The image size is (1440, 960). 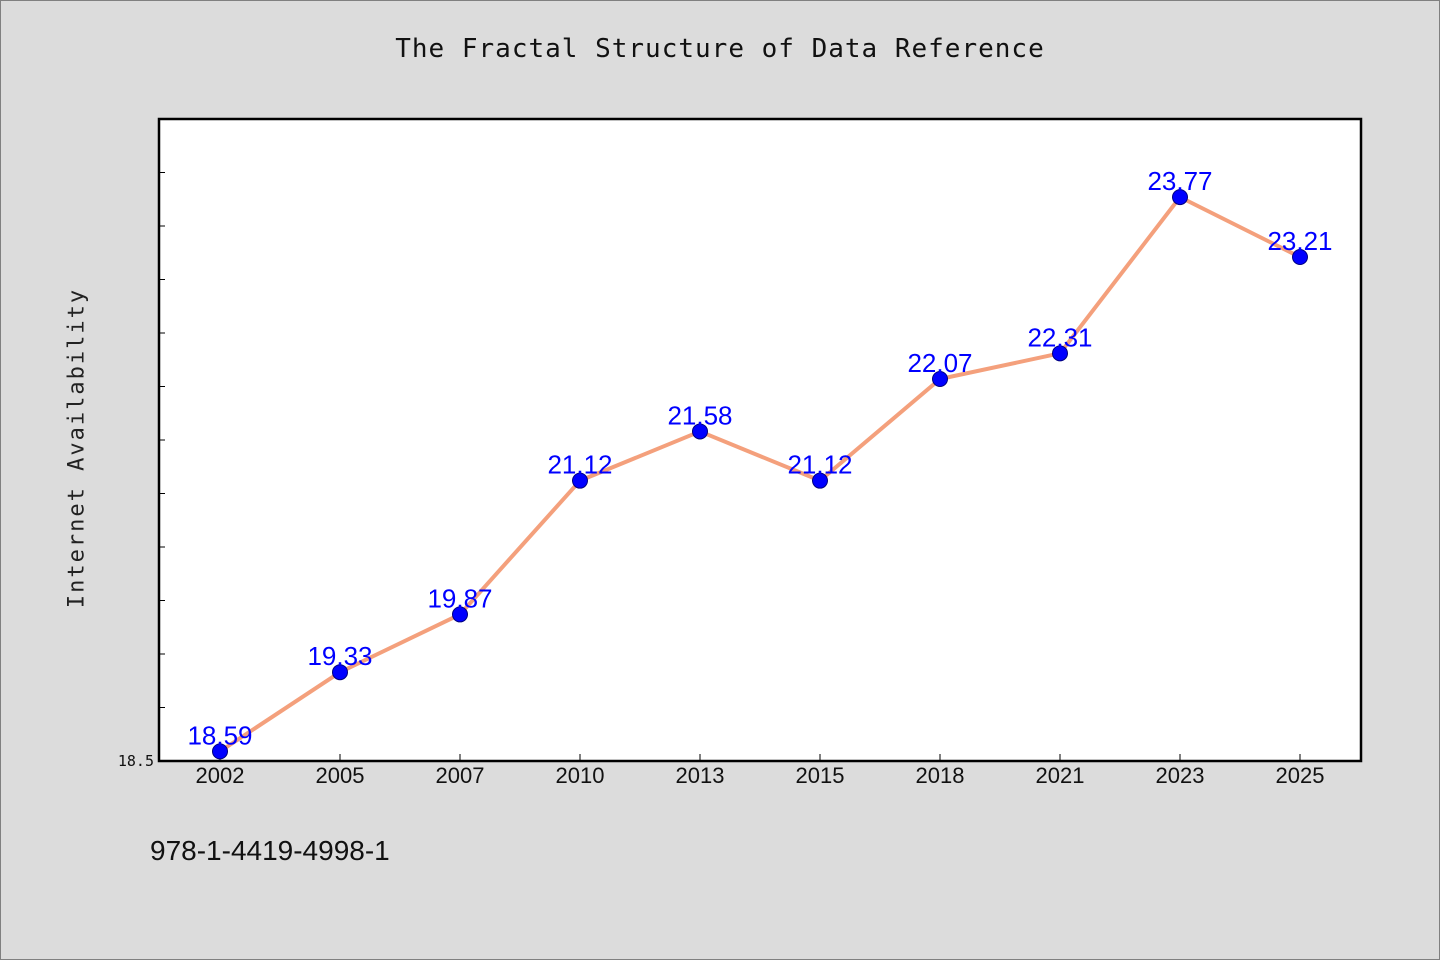 What do you see at coordinates (1180, 775) in the screenshot?
I see `x-tick-label: 2023` at bounding box center [1180, 775].